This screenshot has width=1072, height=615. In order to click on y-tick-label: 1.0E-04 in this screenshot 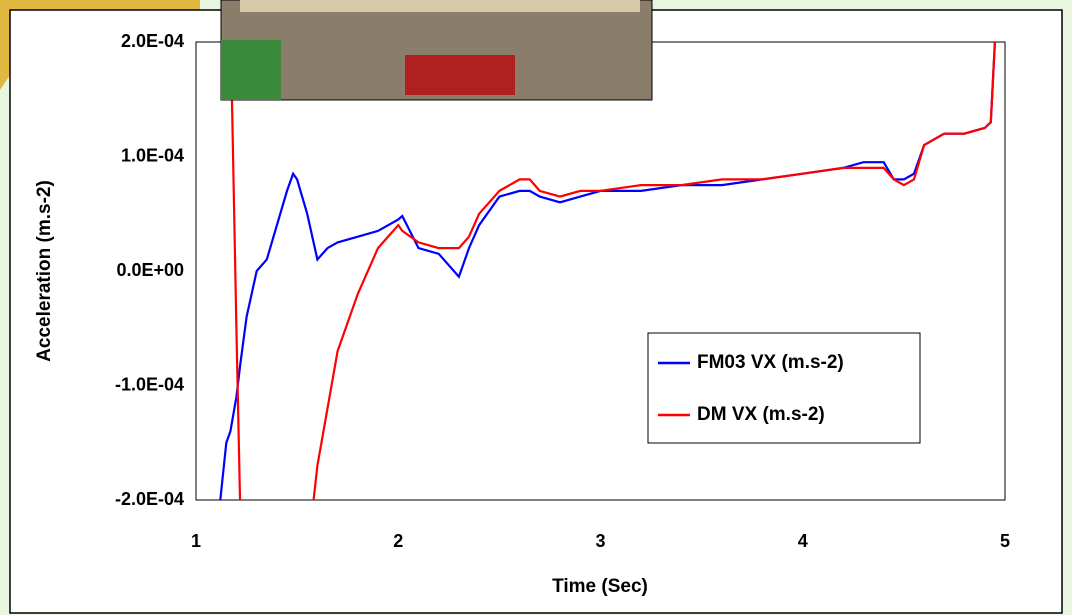, I will do `click(152, 155)`.